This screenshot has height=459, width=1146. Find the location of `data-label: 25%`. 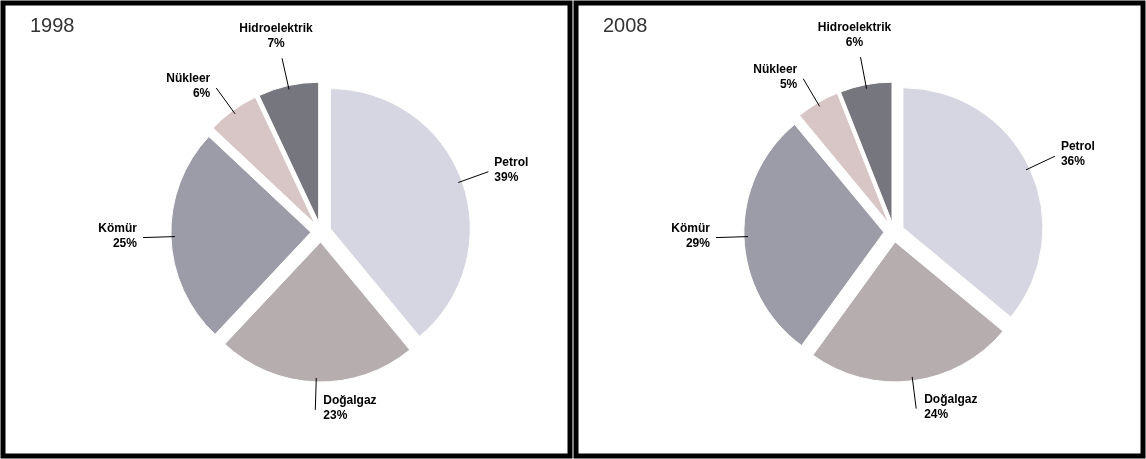

data-label: 25% is located at coordinates (125, 242).